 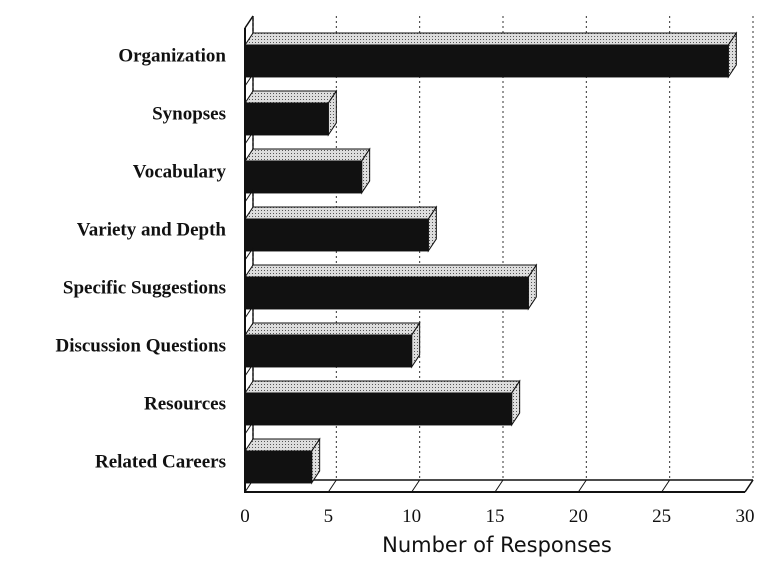 What do you see at coordinates (497, 545) in the screenshot?
I see `x-axis-label: Number of Responses` at bounding box center [497, 545].